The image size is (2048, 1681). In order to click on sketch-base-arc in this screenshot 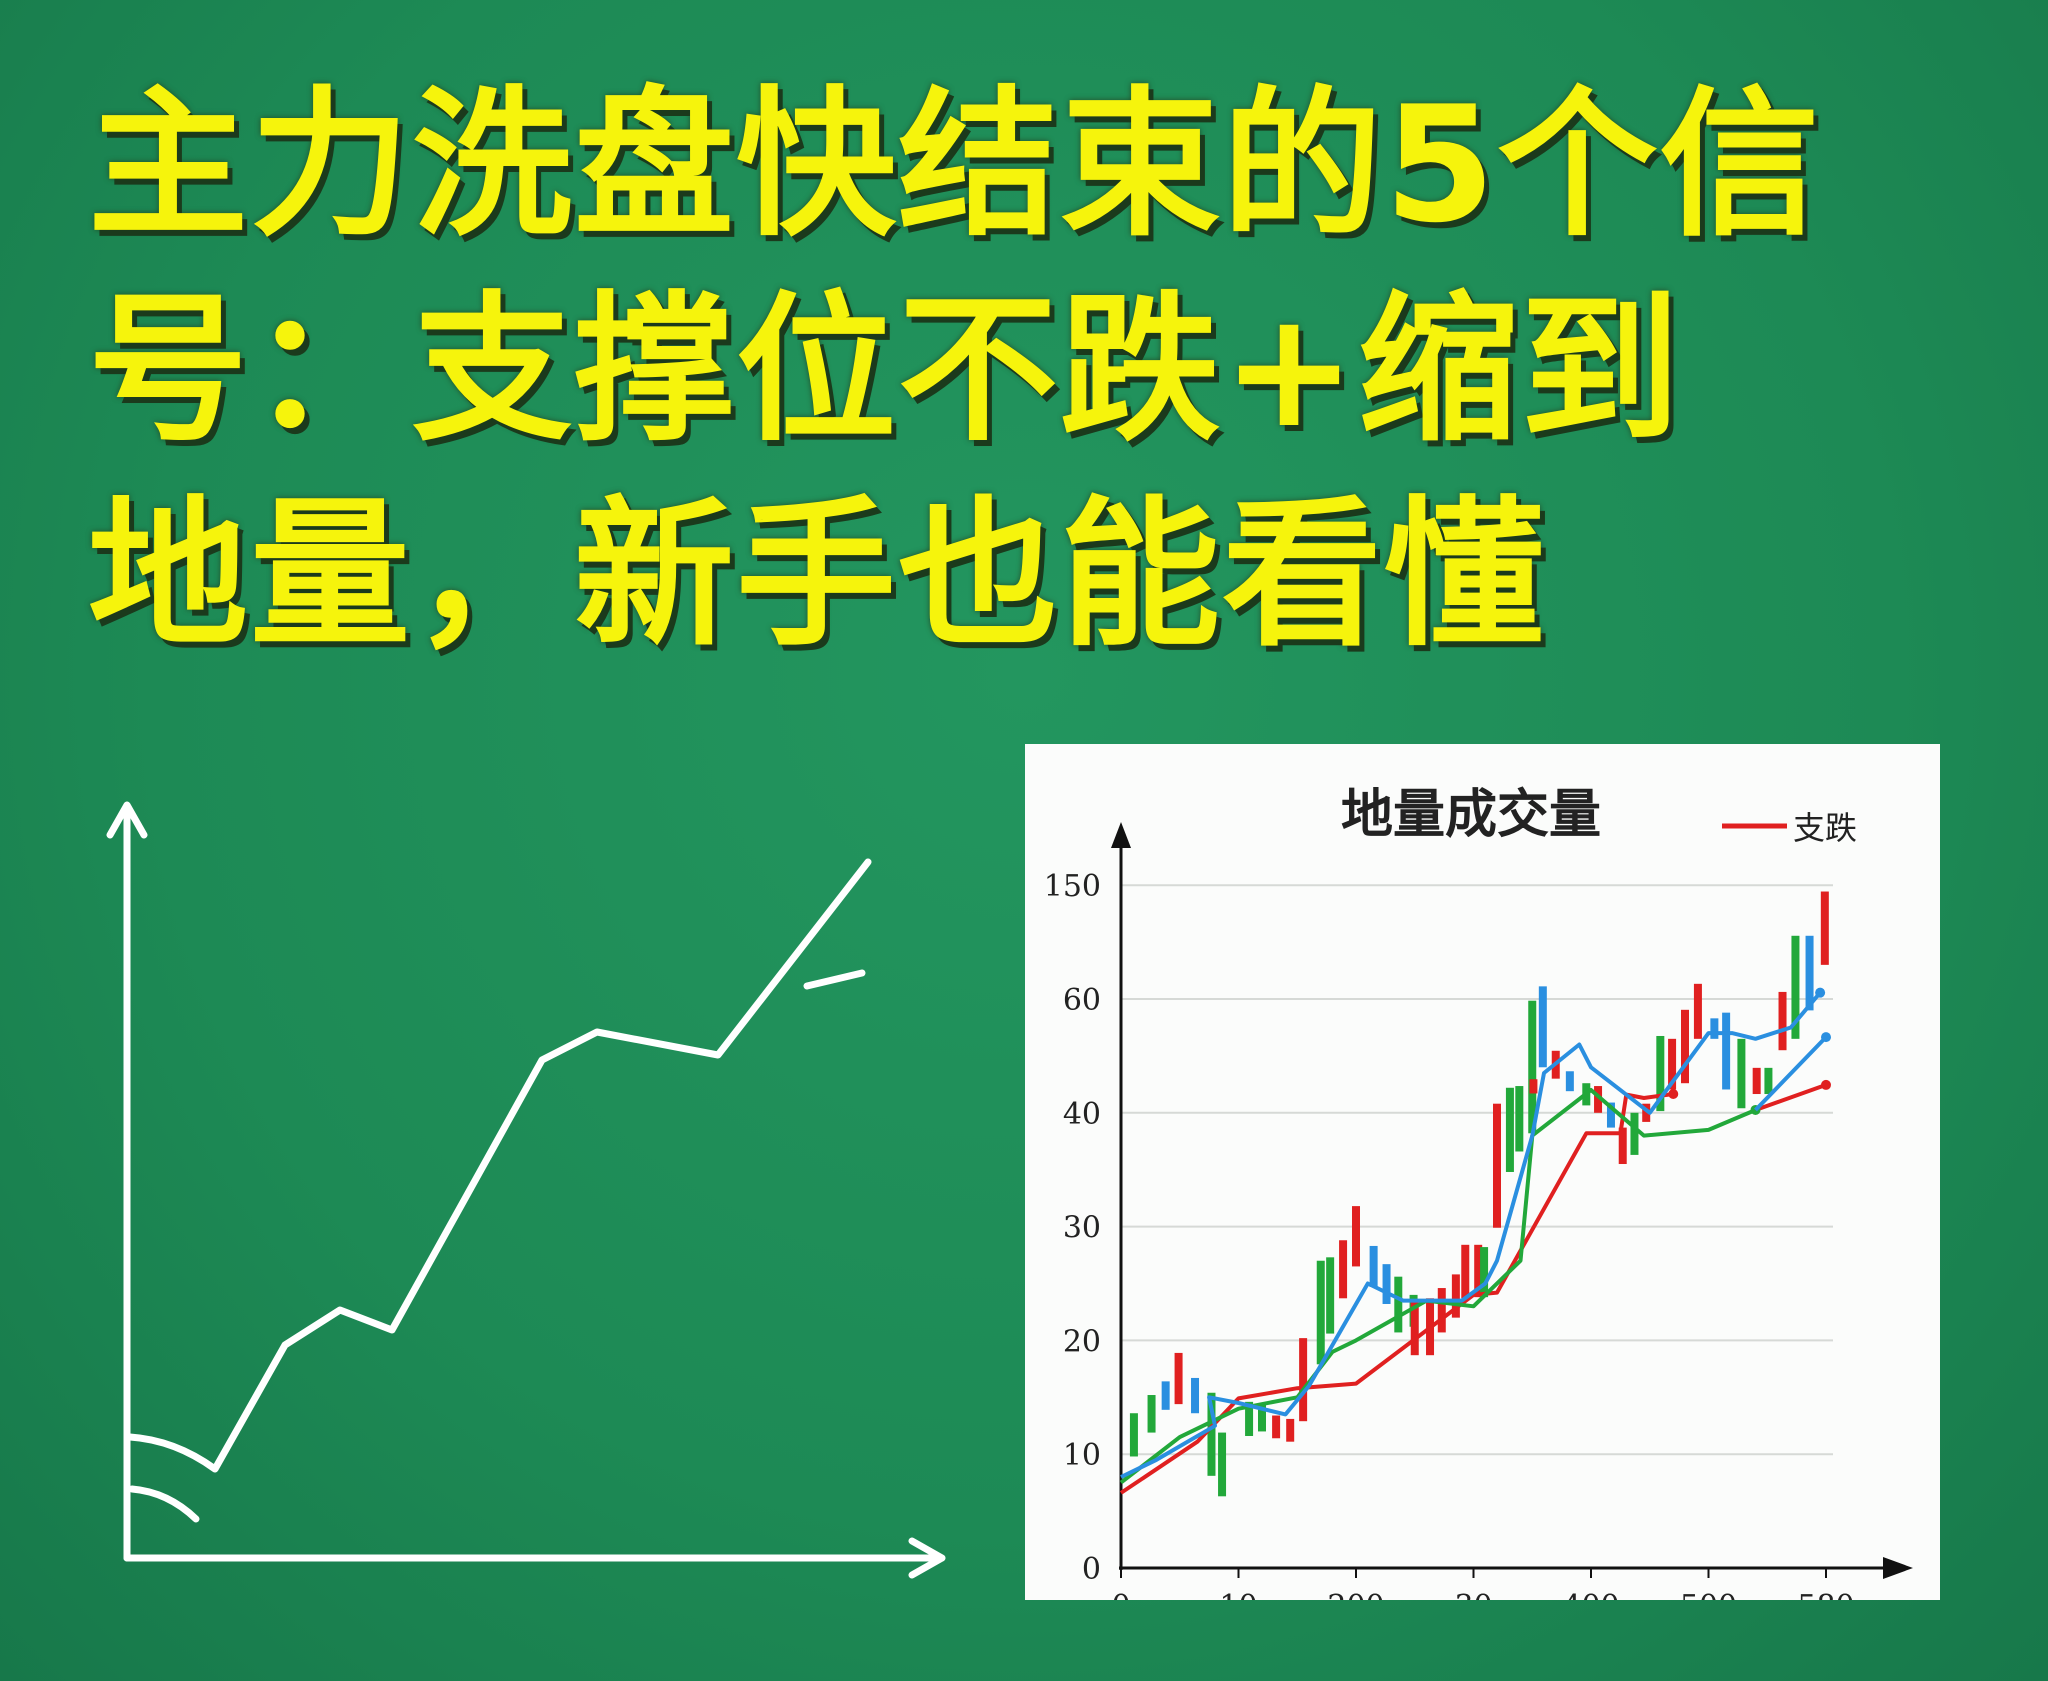, I will do `click(164, 1504)`.